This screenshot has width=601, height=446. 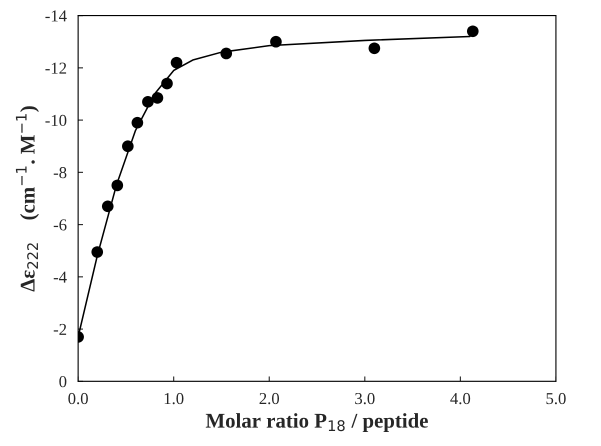 I want to click on x-tick-label: 1.0, so click(x=174, y=398).